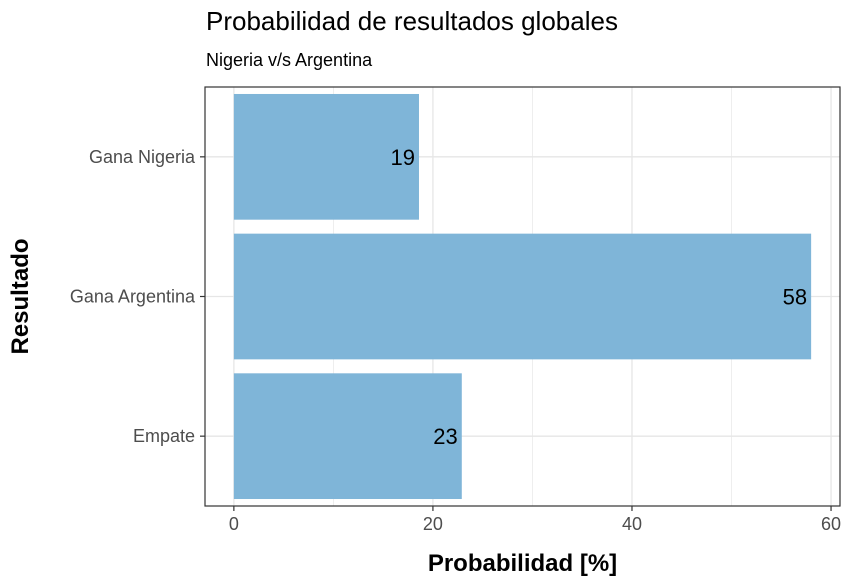 The width and height of the screenshot is (860, 583). What do you see at coordinates (632, 524) in the screenshot?
I see `x-tick-label: 40` at bounding box center [632, 524].